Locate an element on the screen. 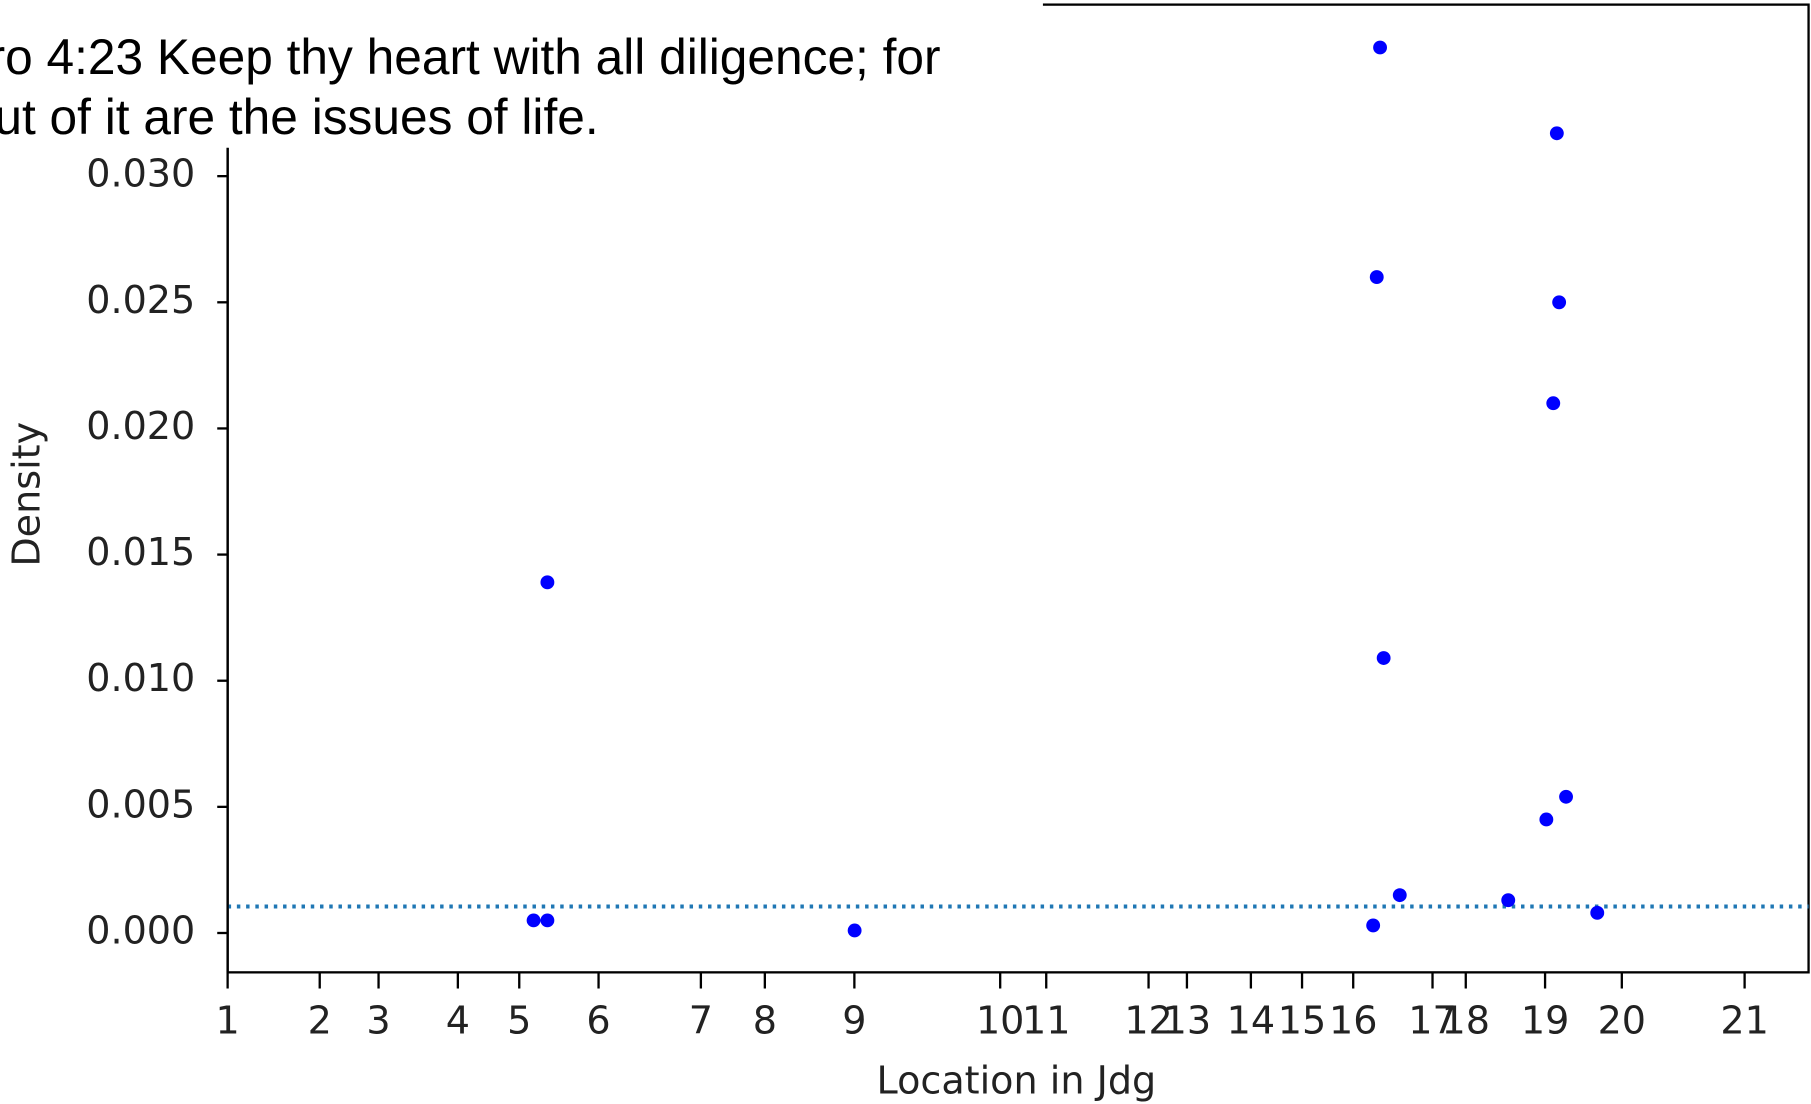  annotation-box is located at coordinates (521, 74).